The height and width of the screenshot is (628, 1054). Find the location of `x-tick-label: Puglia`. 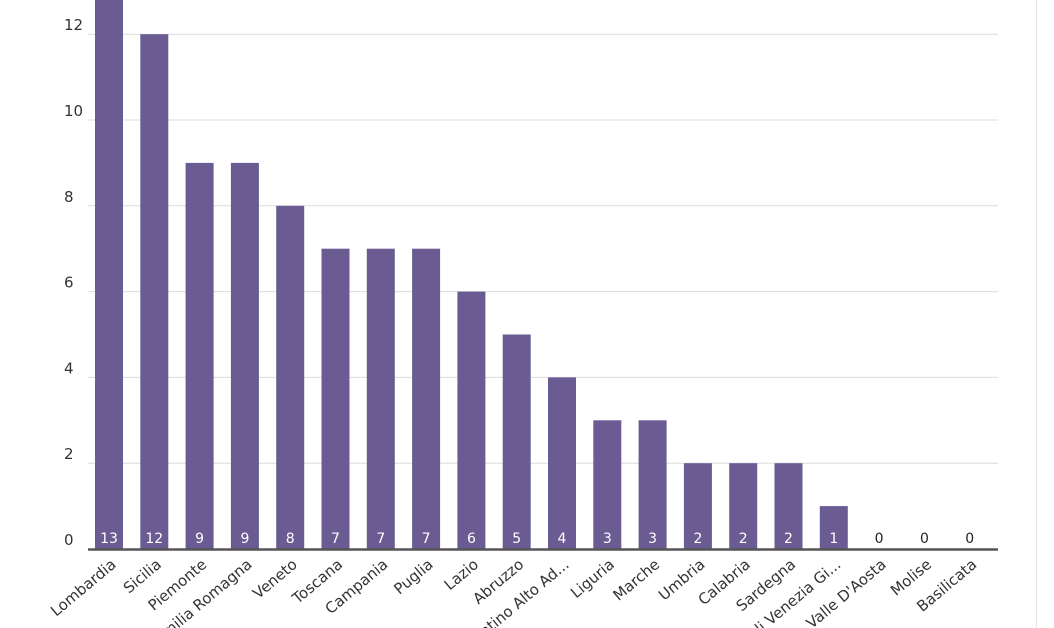

x-tick-label: Puglia is located at coordinates (413, 576).